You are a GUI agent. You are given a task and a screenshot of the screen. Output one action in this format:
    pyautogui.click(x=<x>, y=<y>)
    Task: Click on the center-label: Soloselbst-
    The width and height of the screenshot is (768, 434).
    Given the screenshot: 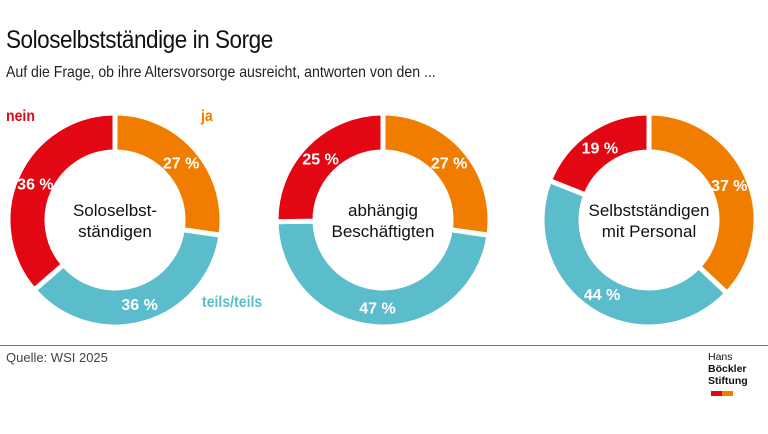 What is the action you would take?
    pyautogui.click(x=115, y=210)
    